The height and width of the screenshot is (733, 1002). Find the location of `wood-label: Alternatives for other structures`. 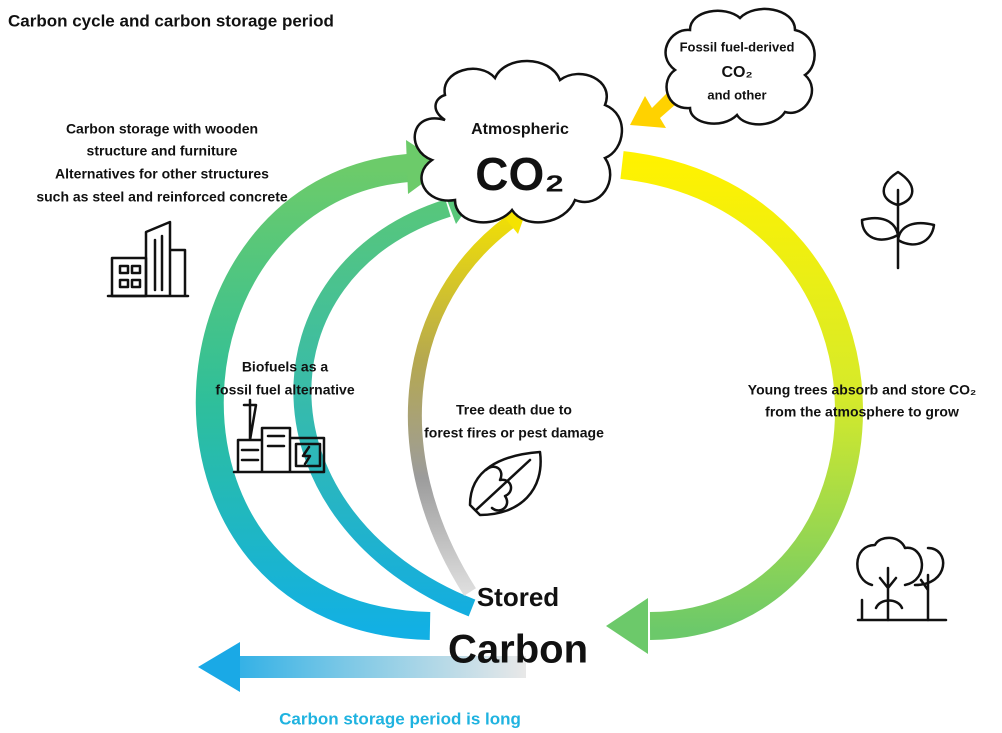

wood-label: Alternatives for other structures is located at coordinates (162, 174).